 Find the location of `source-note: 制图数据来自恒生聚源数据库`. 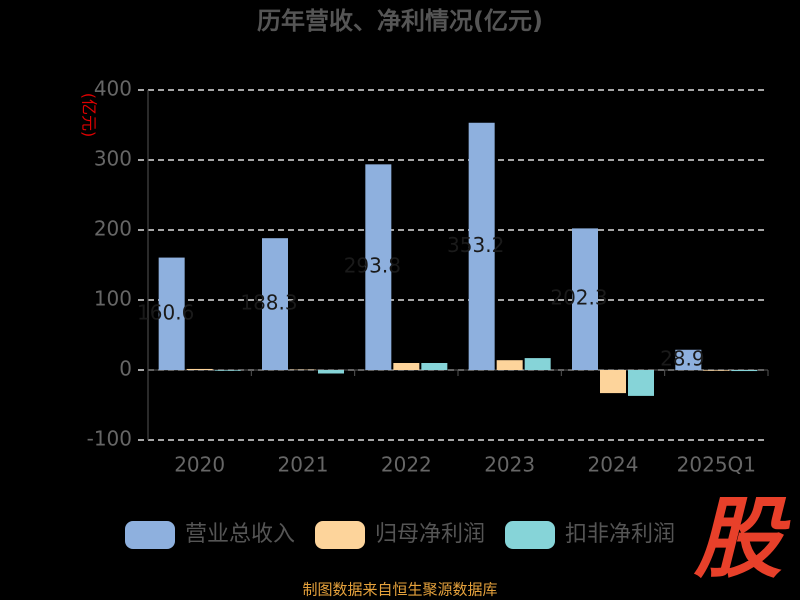

source-note: 制图数据来自恒生聚源数据库 is located at coordinates (399, 590).